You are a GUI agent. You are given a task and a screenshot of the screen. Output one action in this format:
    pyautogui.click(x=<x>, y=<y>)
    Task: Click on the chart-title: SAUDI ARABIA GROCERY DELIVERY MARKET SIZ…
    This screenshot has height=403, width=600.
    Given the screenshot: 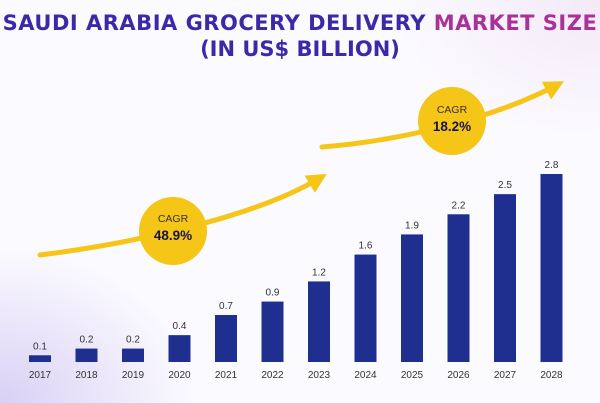 What is the action you would take?
    pyautogui.click(x=300, y=23)
    